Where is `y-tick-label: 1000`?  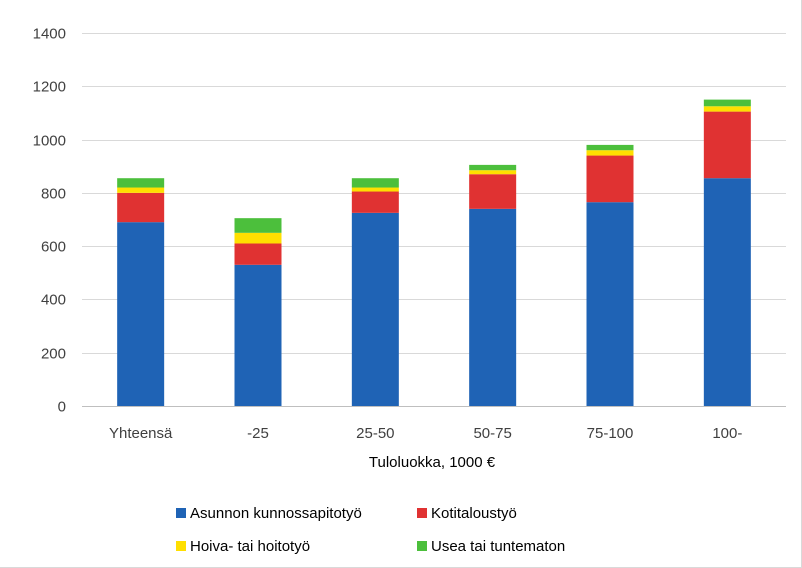 y-tick-label: 1000 is located at coordinates (49, 141).